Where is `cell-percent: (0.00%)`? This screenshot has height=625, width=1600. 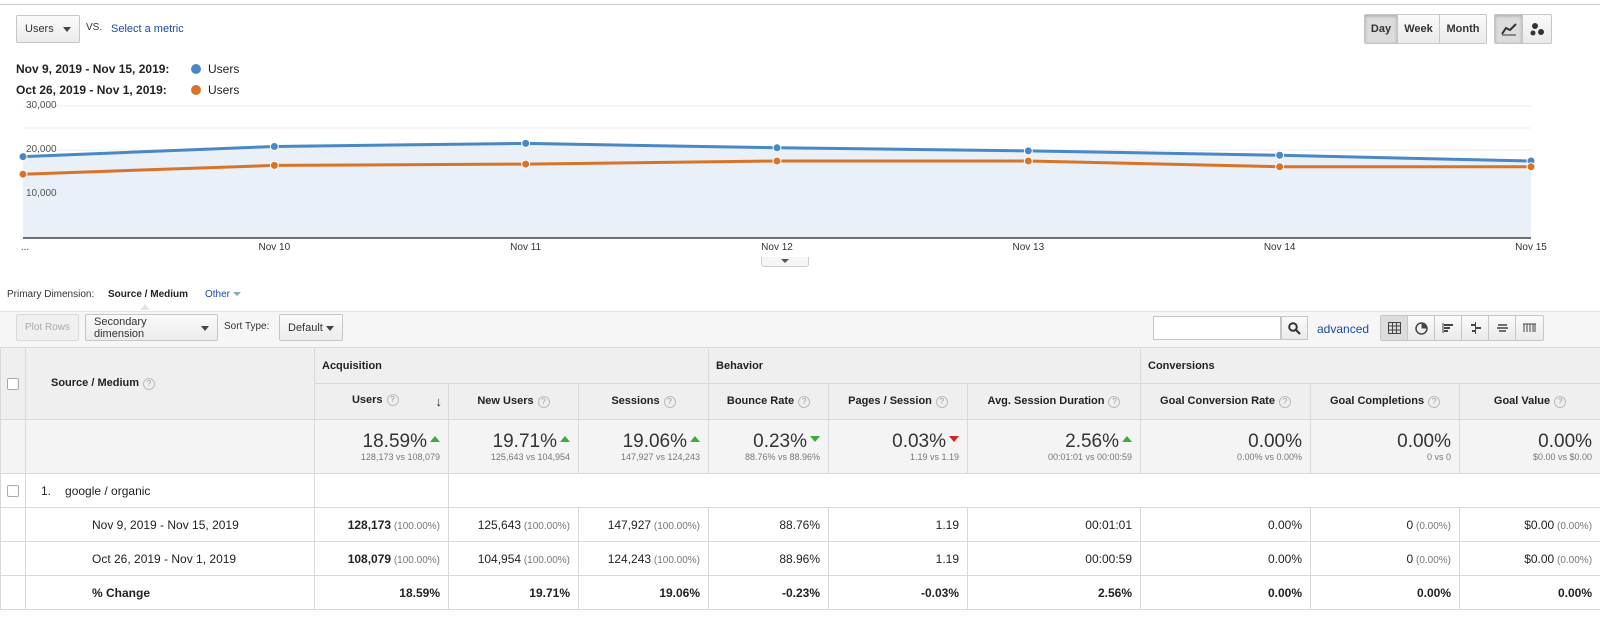
cell-percent: (0.00%) is located at coordinates (1432, 560).